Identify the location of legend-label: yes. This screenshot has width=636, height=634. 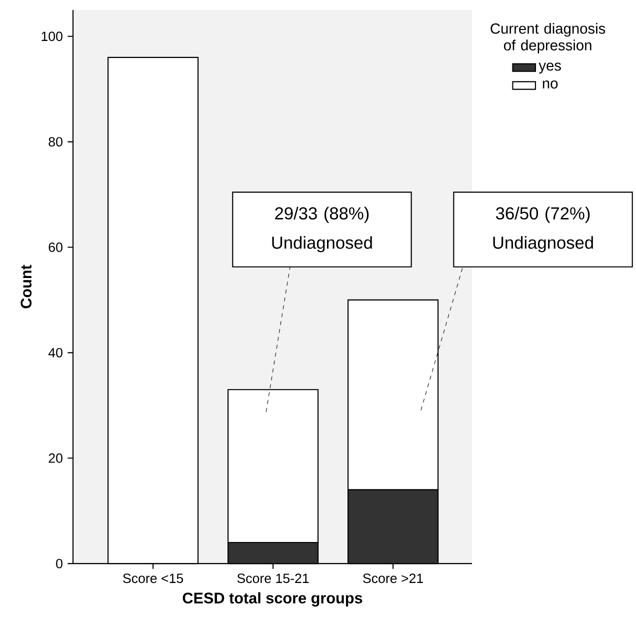
(549, 68).